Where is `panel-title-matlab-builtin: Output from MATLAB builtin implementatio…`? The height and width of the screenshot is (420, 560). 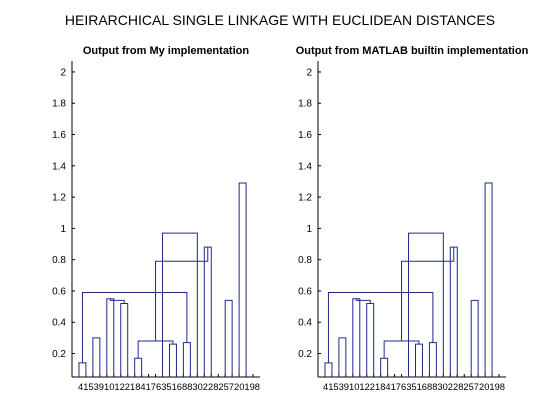
panel-title-matlab-builtin: Output from MATLAB builtin implementatio… is located at coordinates (412, 51).